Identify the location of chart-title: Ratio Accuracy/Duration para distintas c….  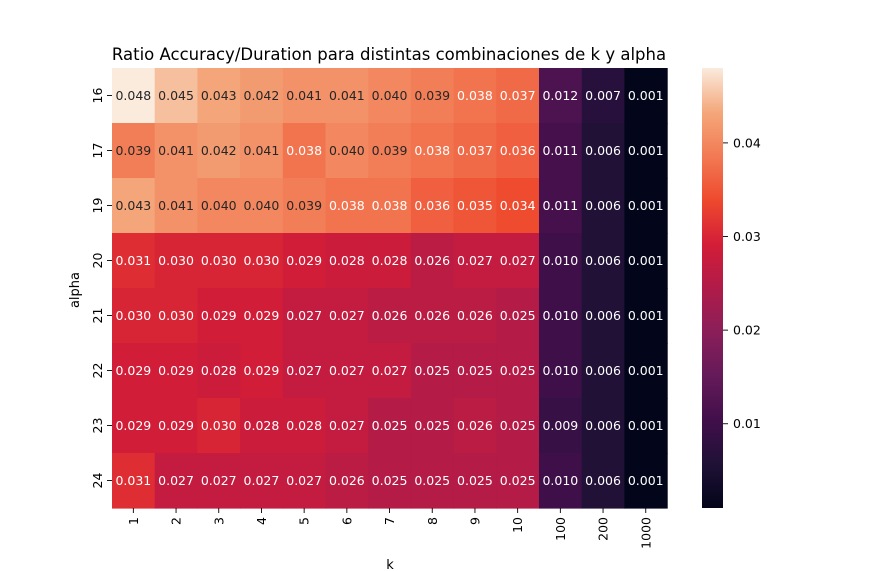
(389, 54).